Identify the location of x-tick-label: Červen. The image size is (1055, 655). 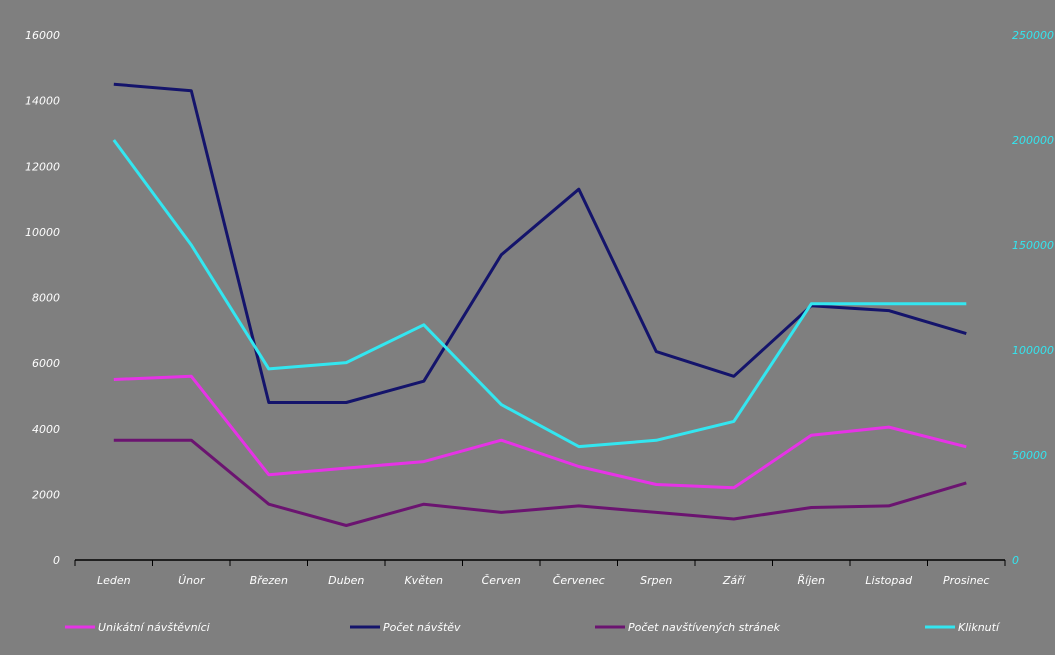
(501, 580).